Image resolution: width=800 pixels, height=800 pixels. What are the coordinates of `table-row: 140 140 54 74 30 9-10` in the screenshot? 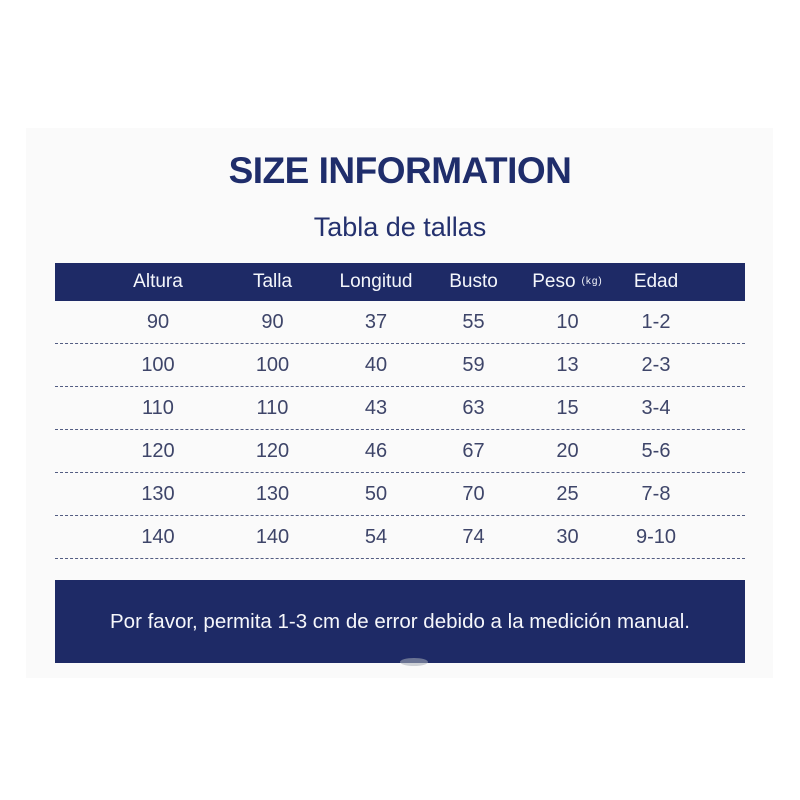 It's located at (400, 537).